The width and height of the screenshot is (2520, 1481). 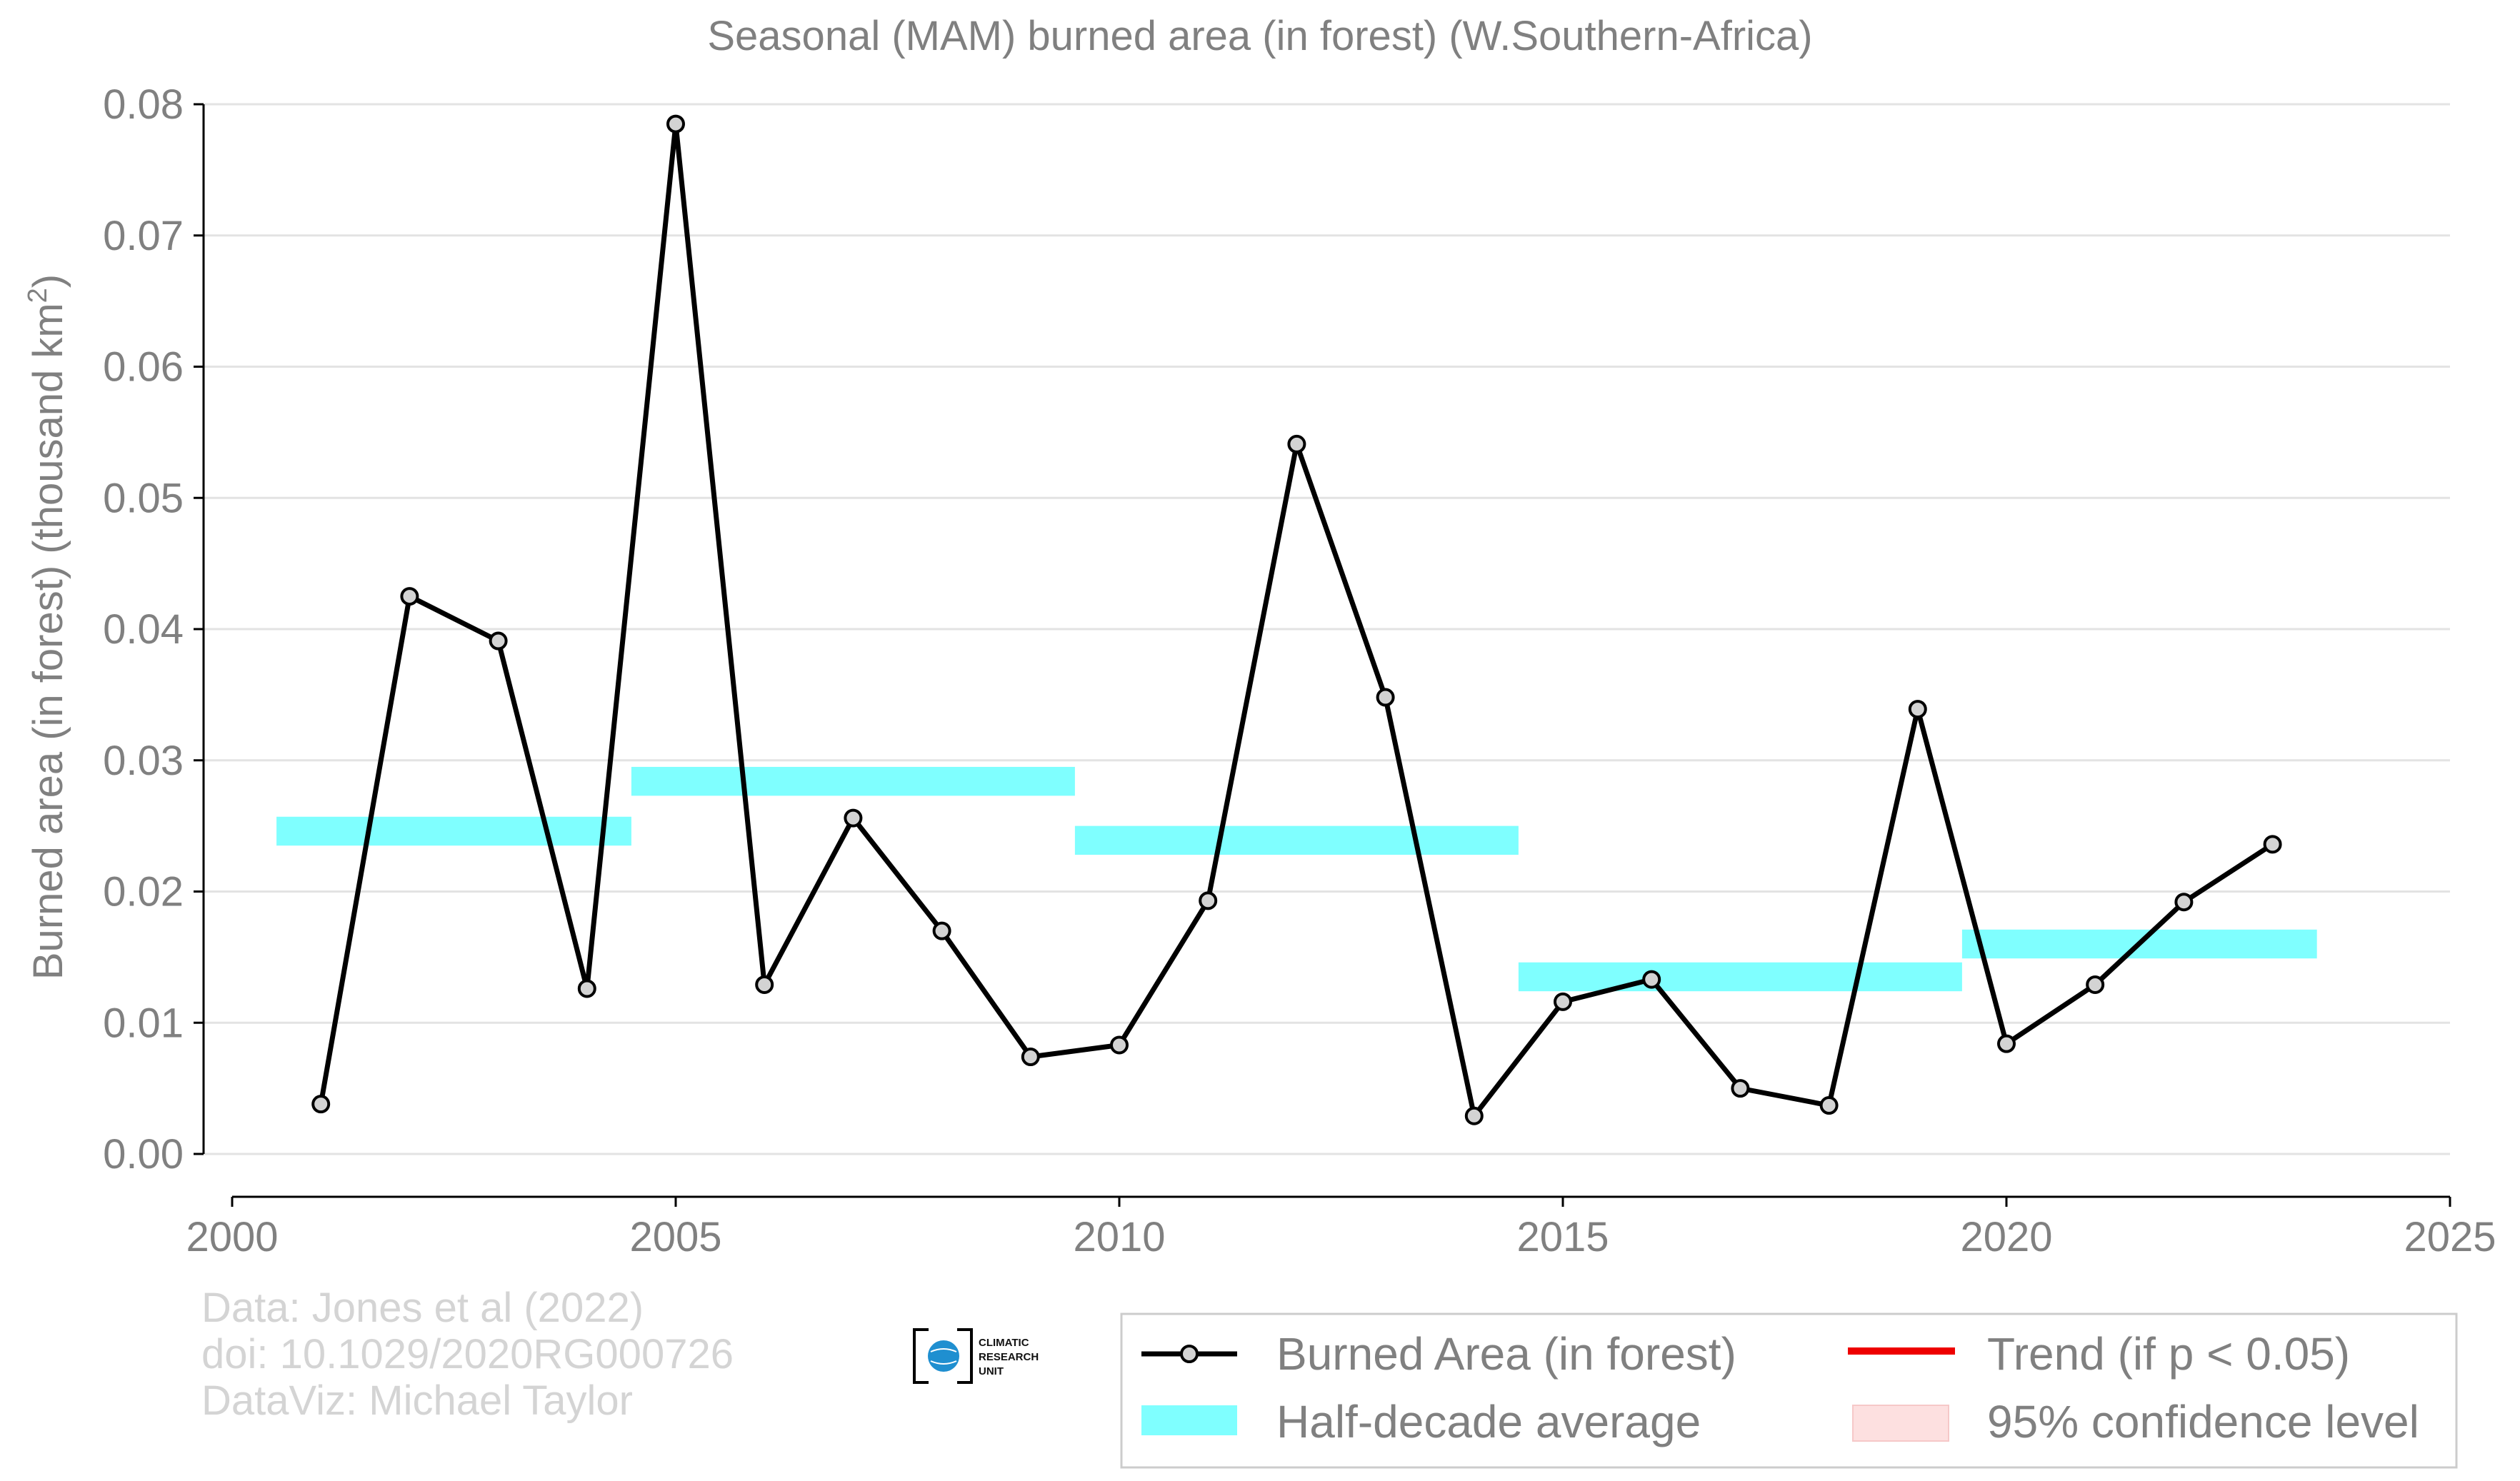 I want to click on x-tick-label: 2005, so click(x=675, y=1237).